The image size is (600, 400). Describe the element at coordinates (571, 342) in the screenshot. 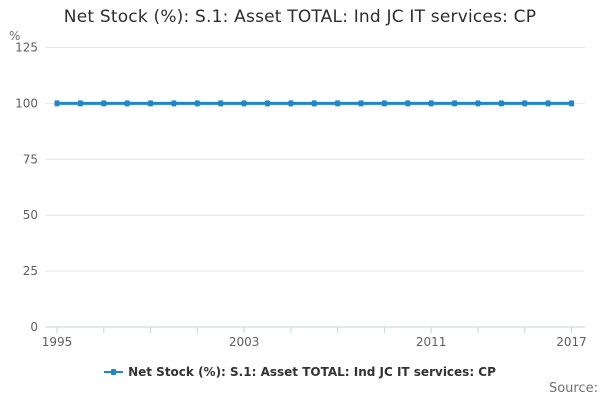

I see `x-axis-tick-label: 2017` at that location.